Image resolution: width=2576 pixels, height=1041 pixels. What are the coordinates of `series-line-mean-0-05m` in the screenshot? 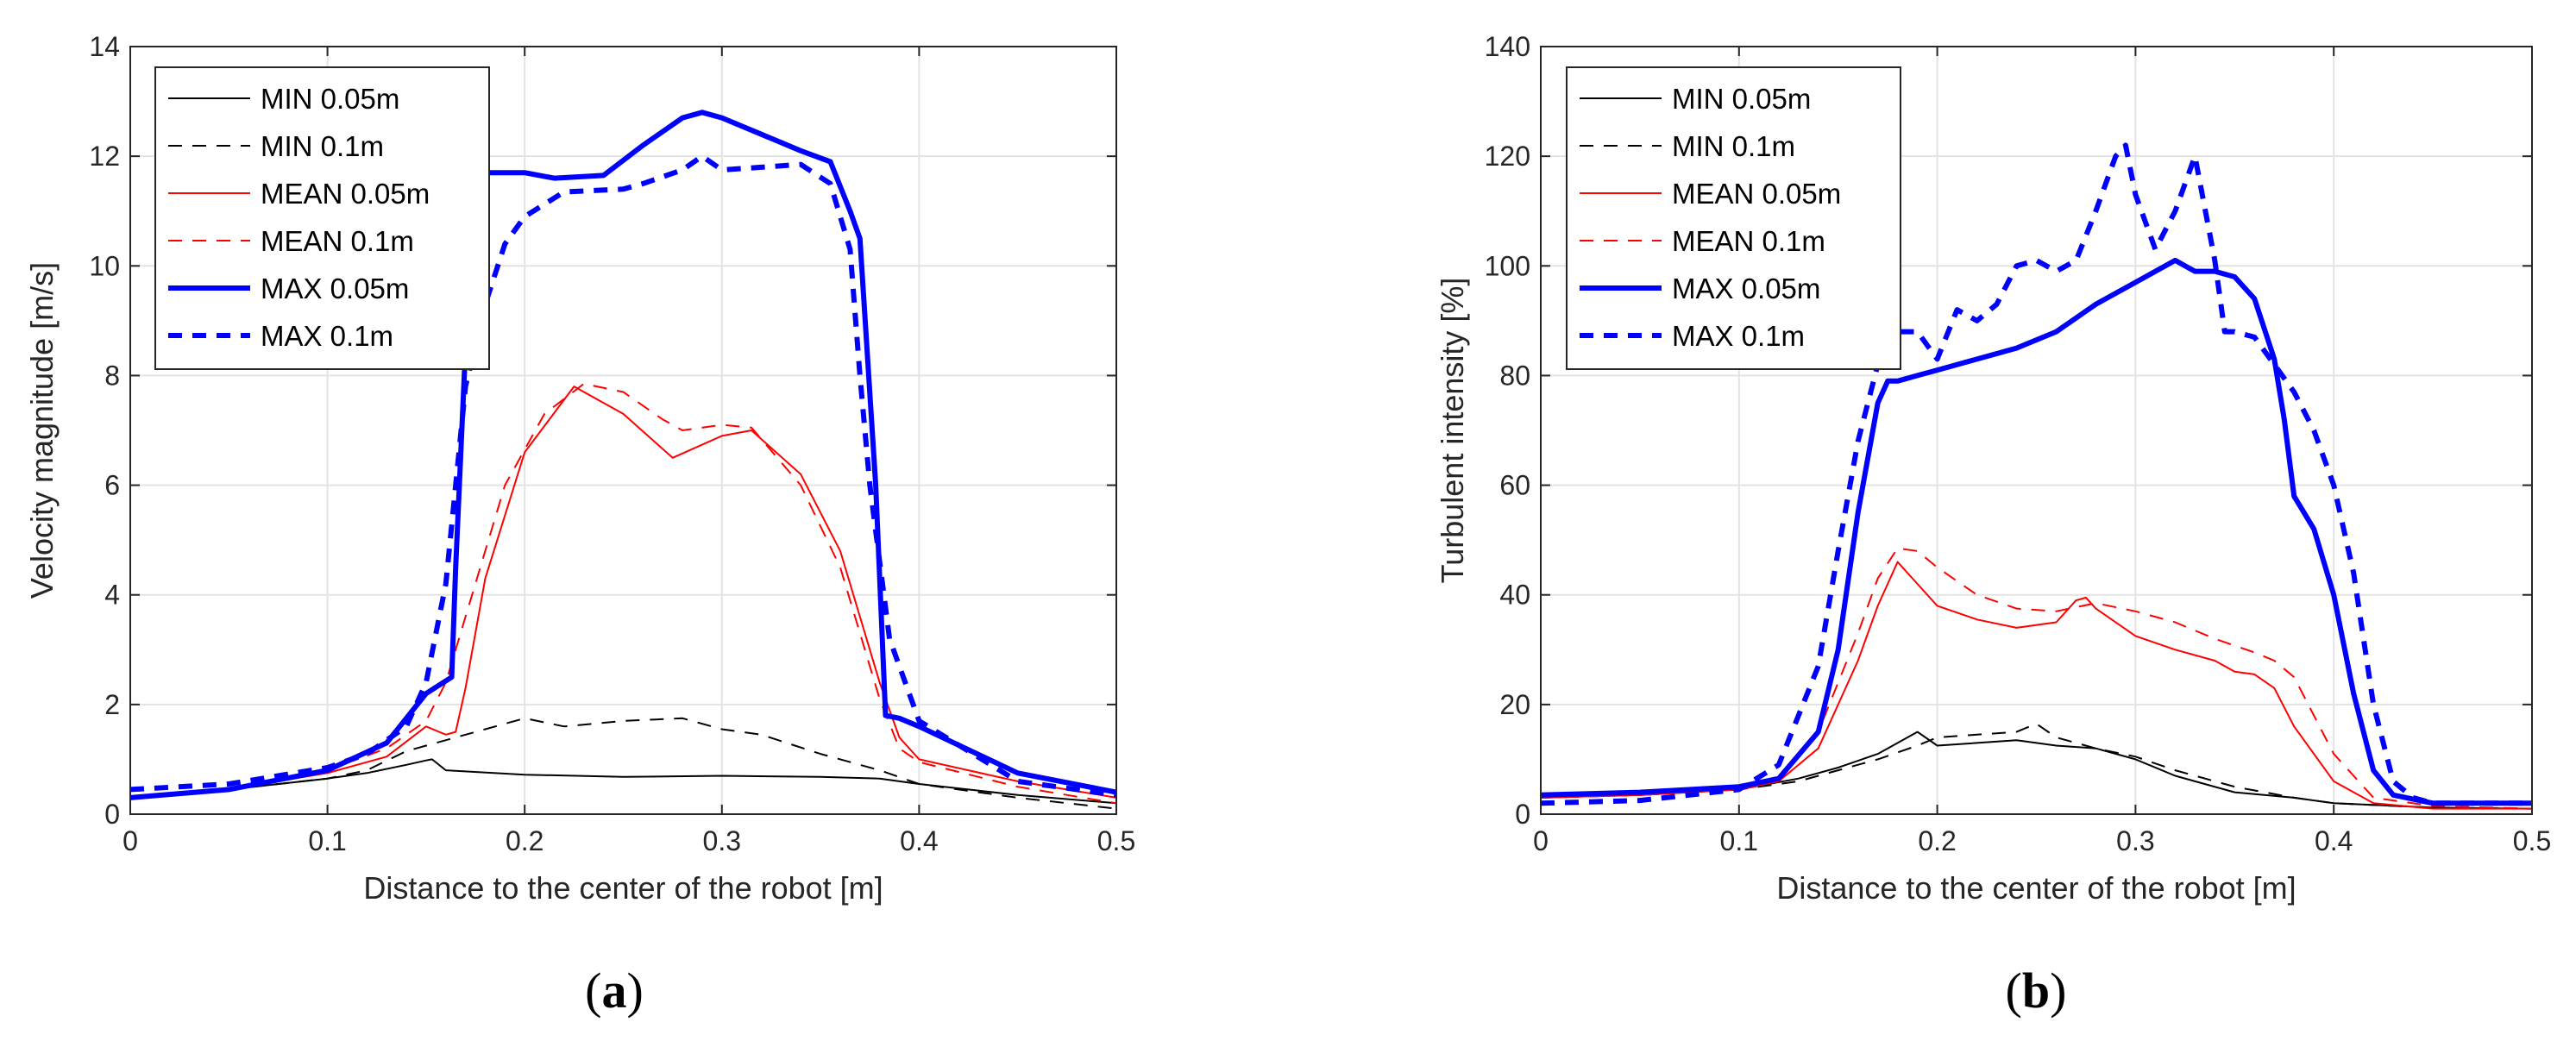 It's located at (2036, 685).